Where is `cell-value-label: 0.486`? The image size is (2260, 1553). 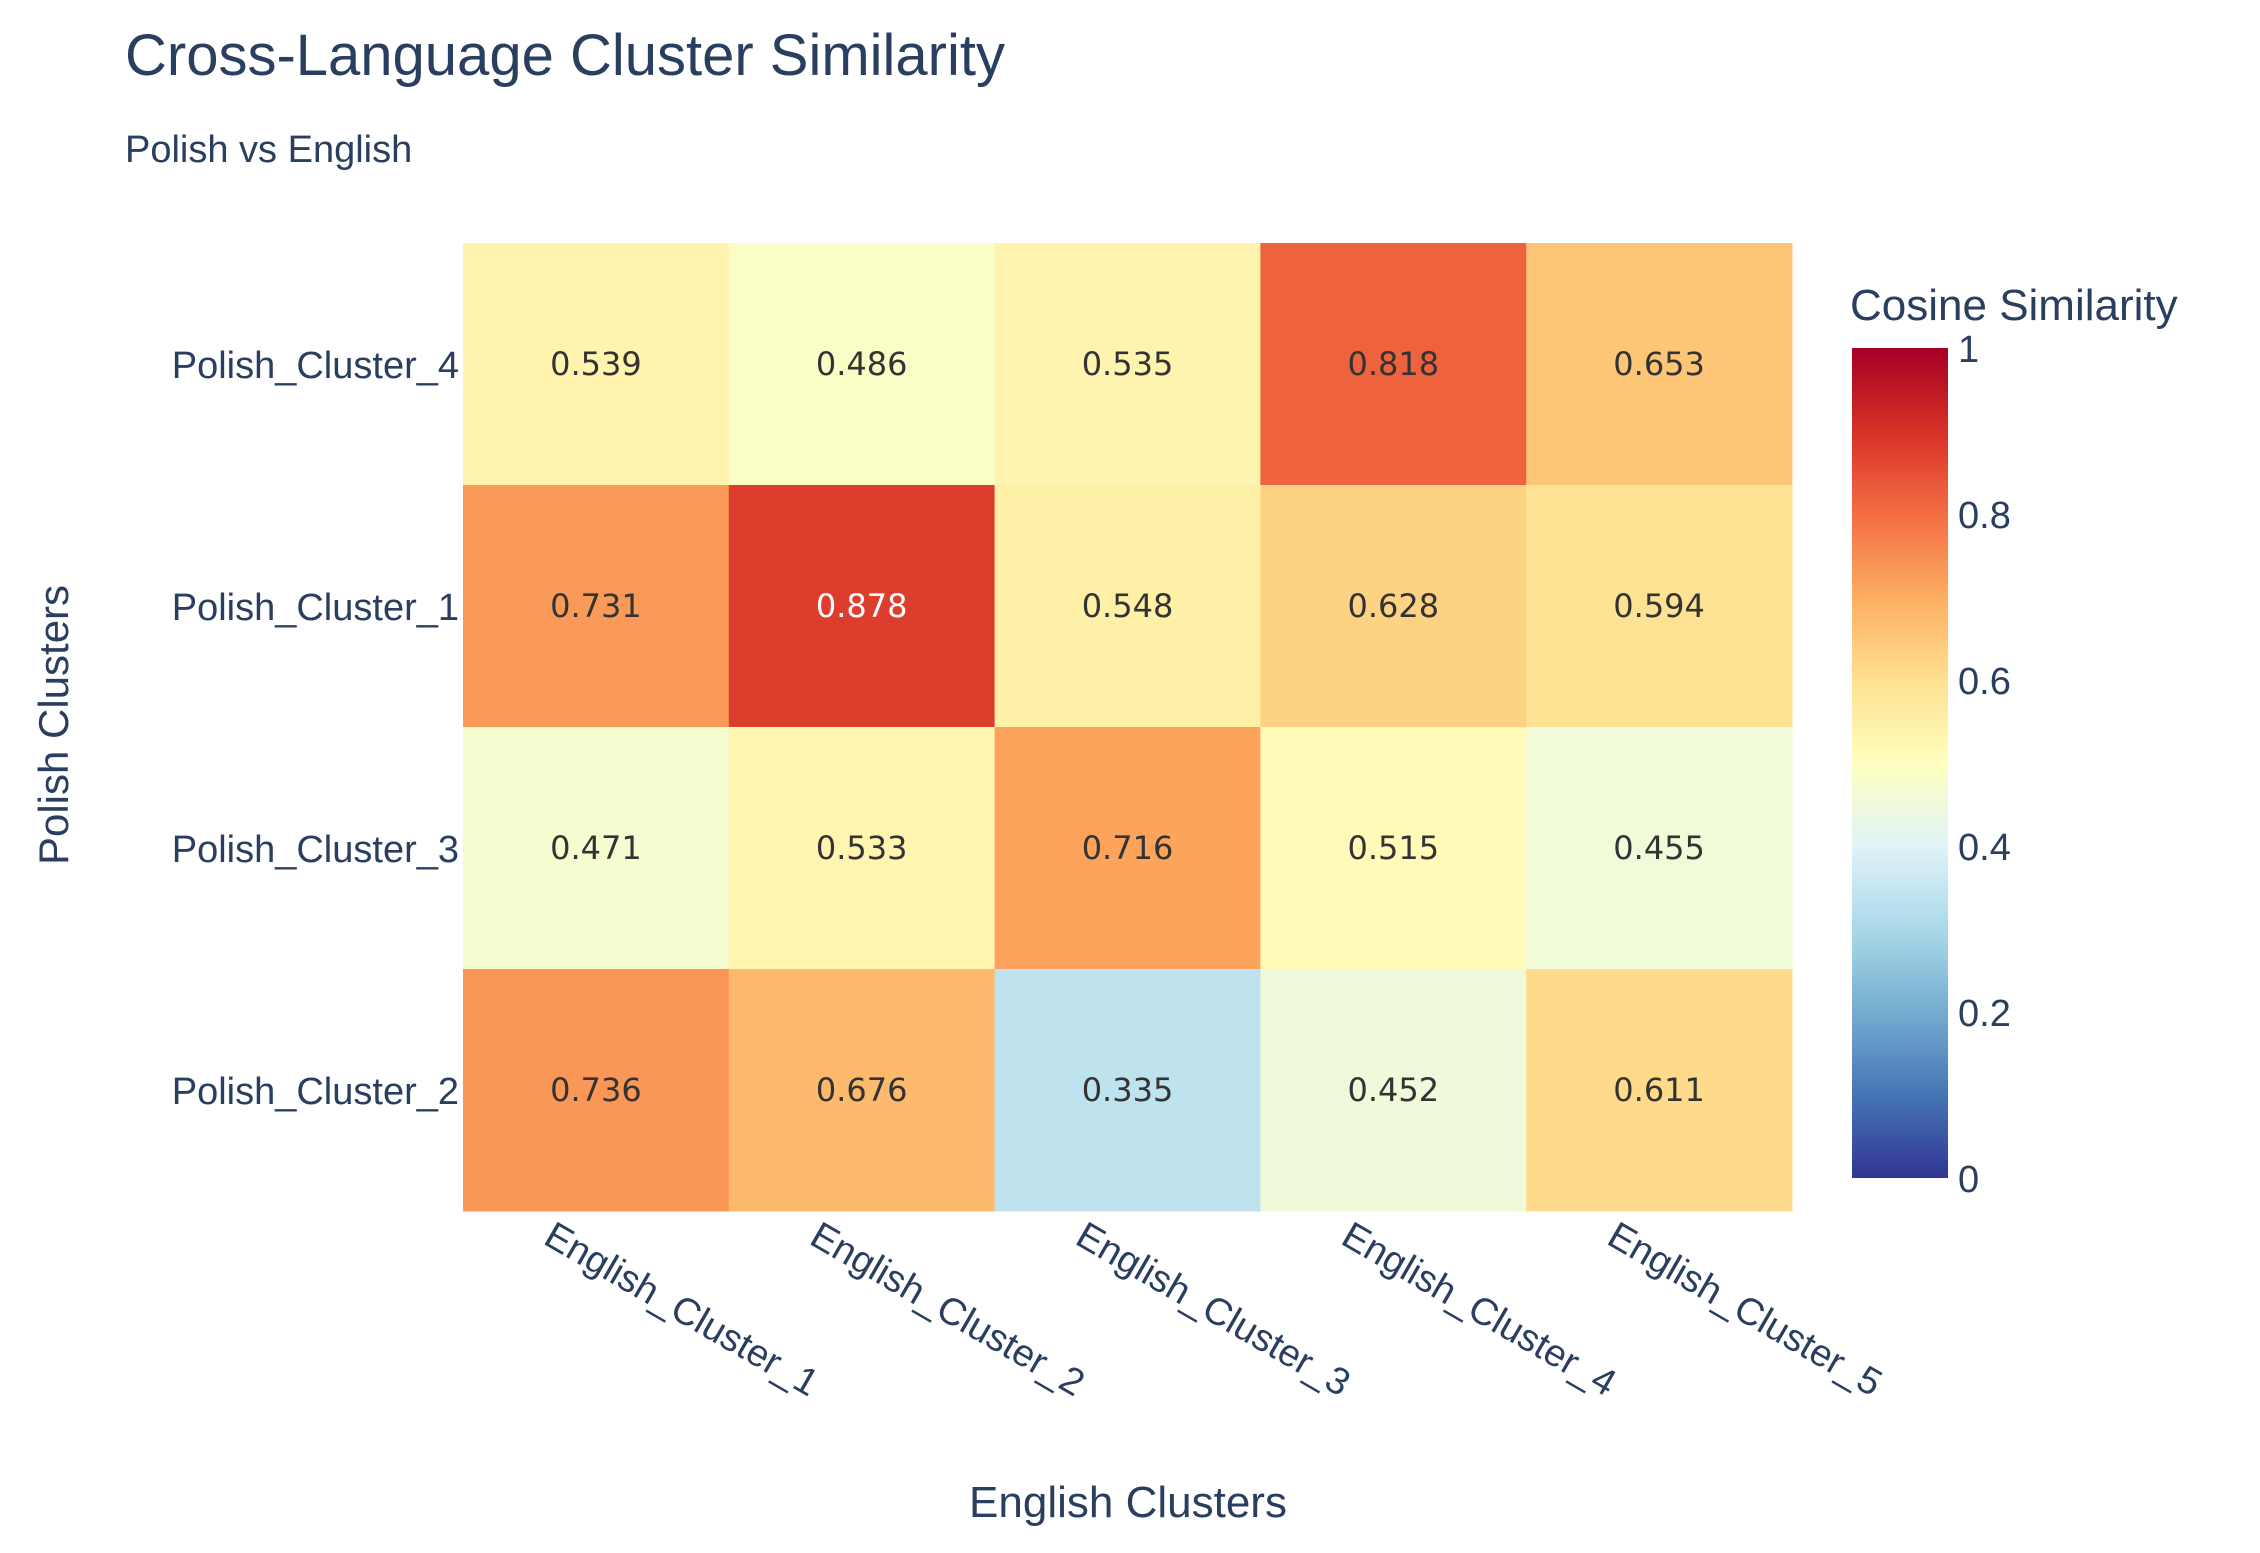 cell-value-label: 0.486 is located at coordinates (862, 364).